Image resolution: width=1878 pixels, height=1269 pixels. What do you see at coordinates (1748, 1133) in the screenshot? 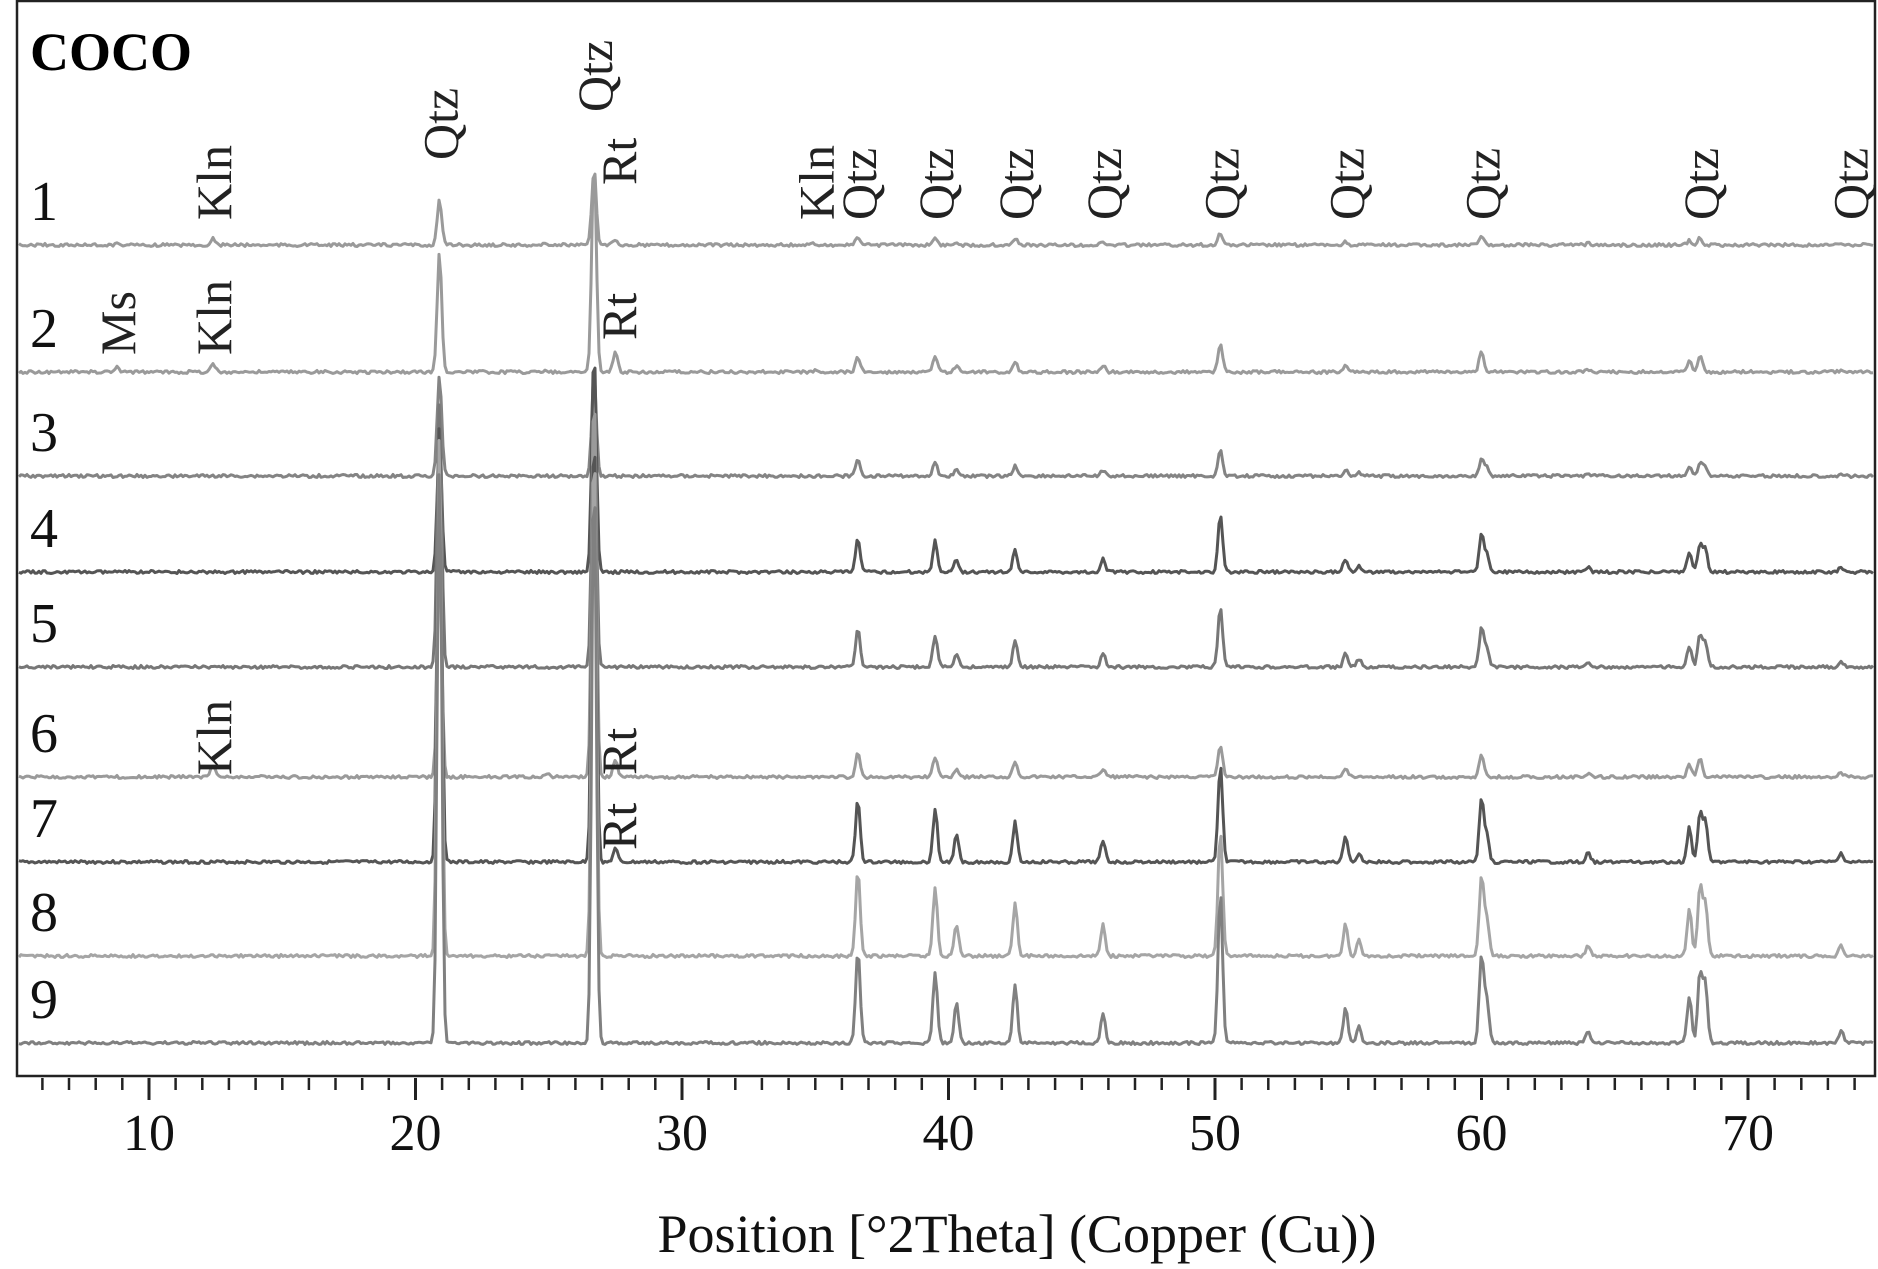
I see `x-tick-label: 70` at bounding box center [1748, 1133].